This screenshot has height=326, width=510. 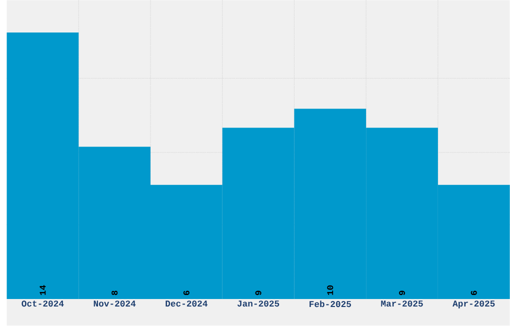 What do you see at coordinates (330, 304) in the screenshot?
I see `x-tick-label: Feb-2025` at bounding box center [330, 304].